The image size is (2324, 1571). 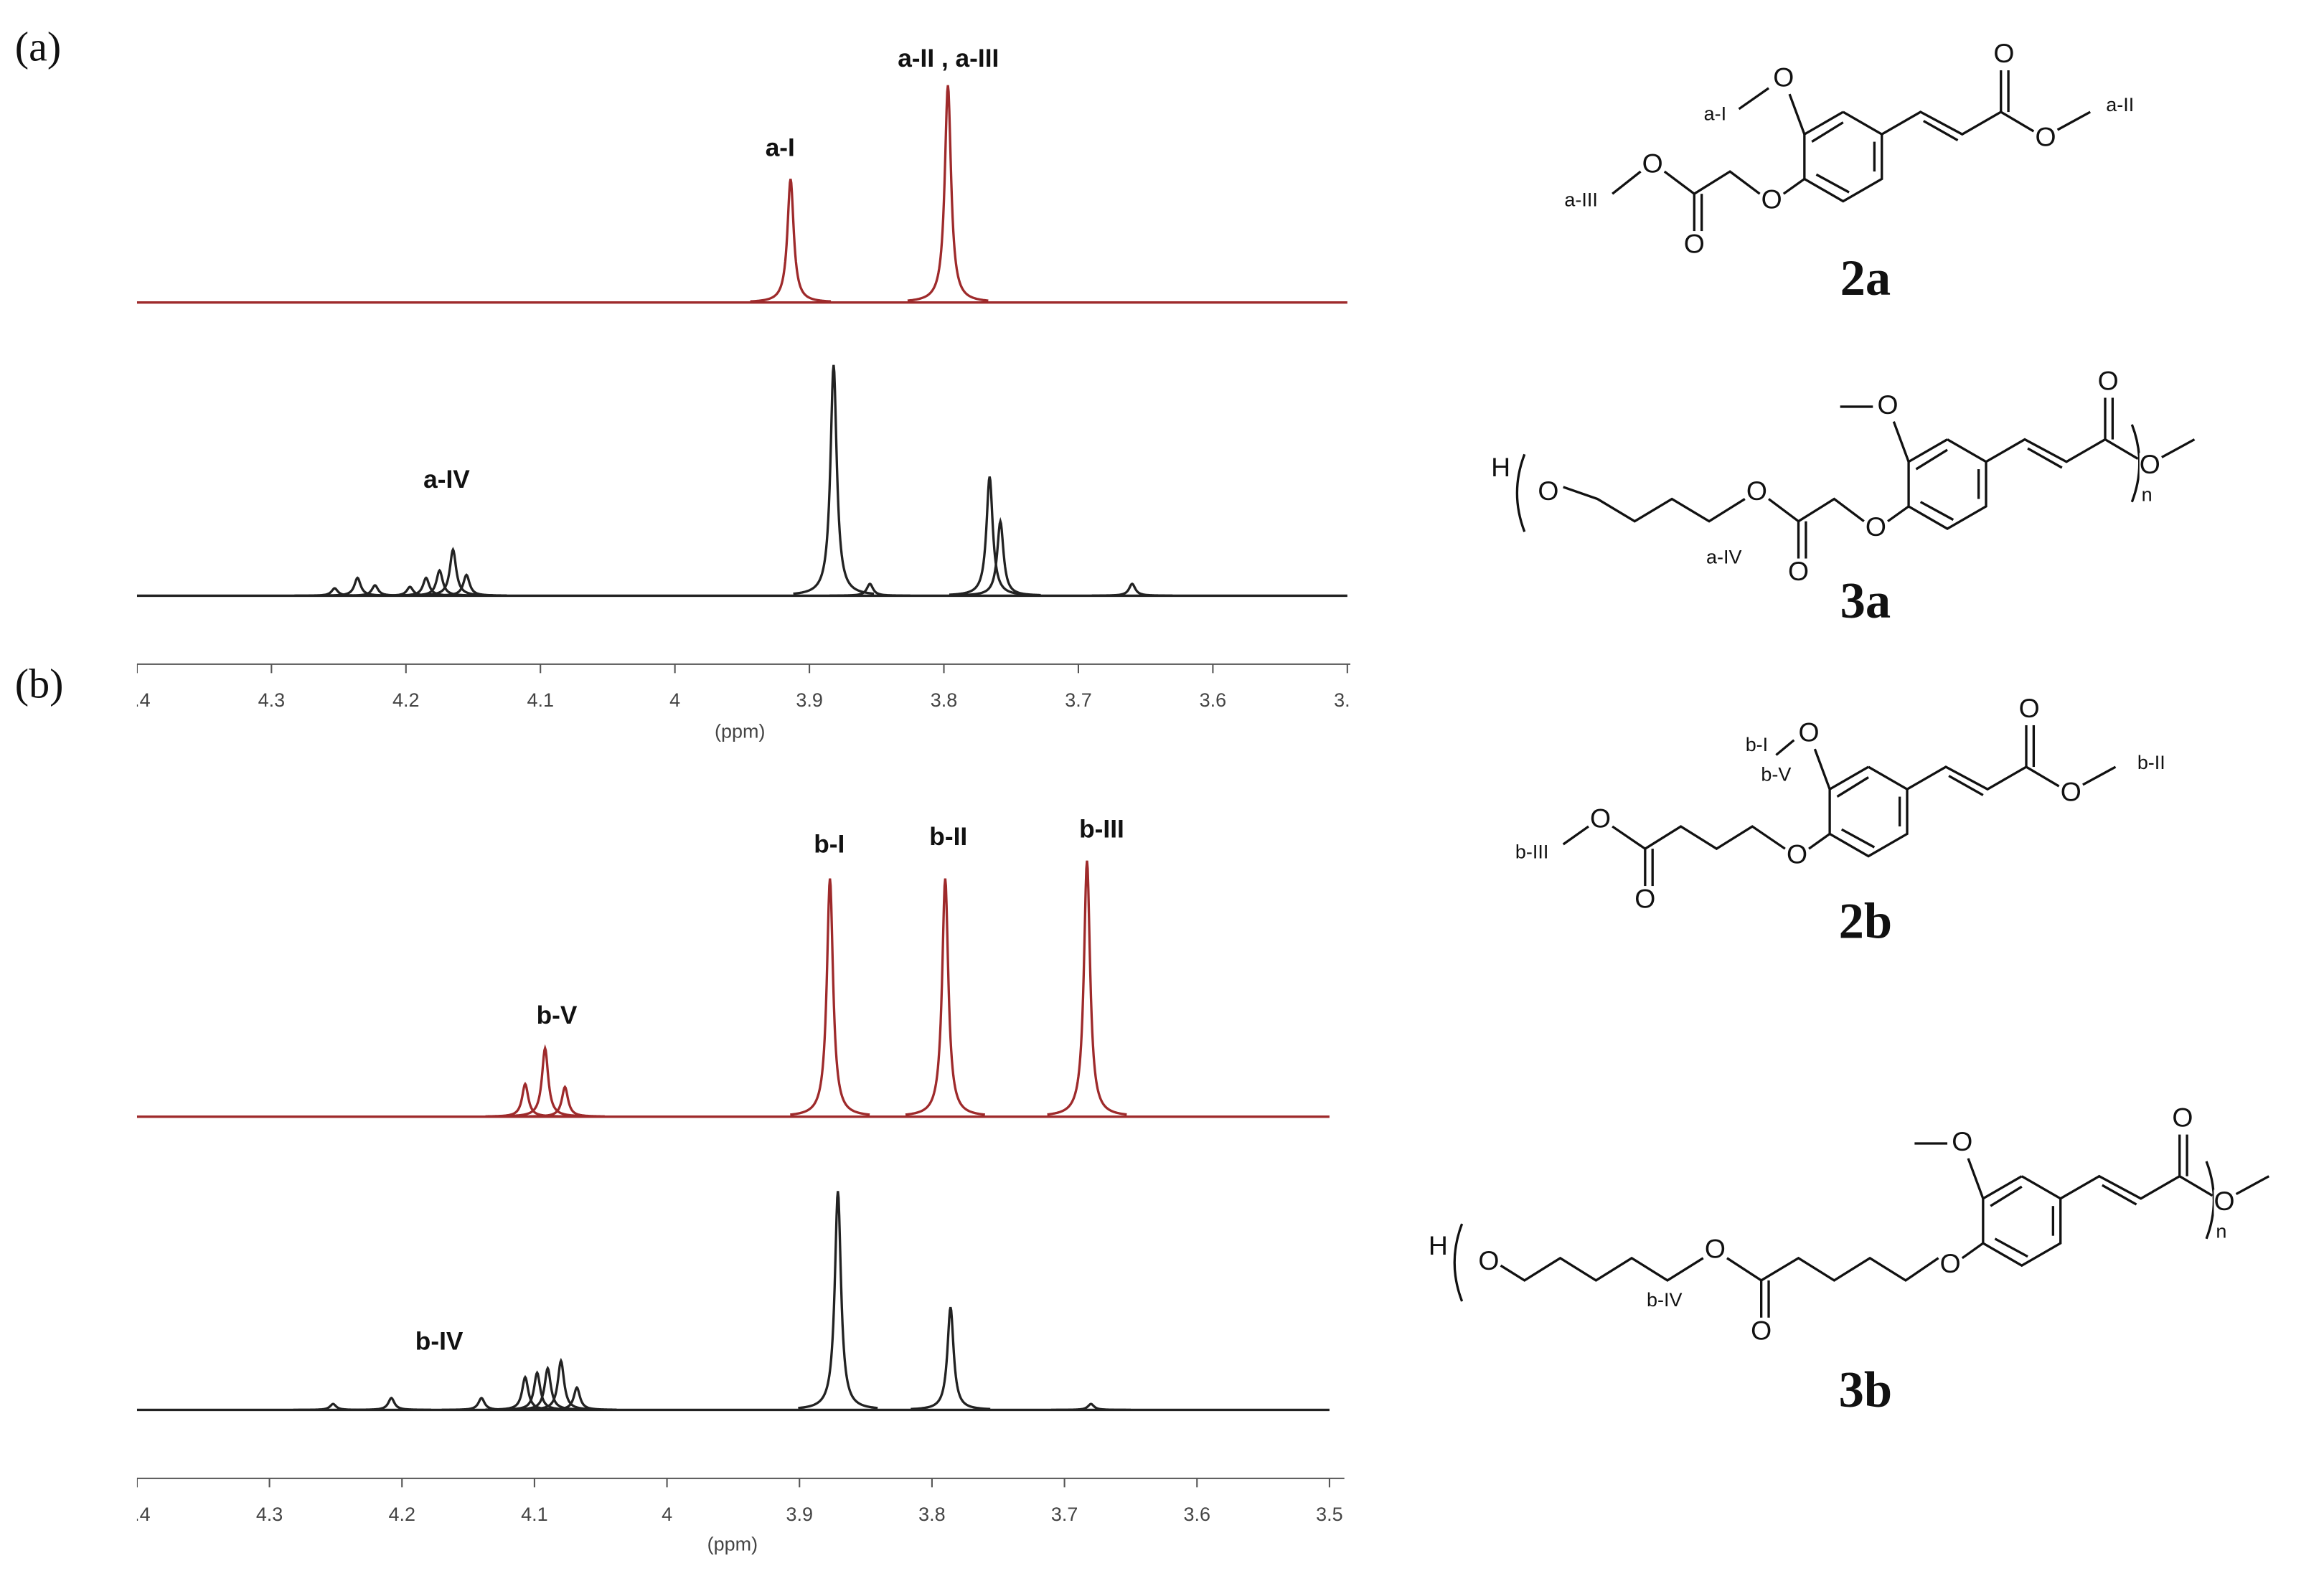 What do you see at coordinates (39, 683) in the screenshot?
I see `panel-label: (b)` at bounding box center [39, 683].